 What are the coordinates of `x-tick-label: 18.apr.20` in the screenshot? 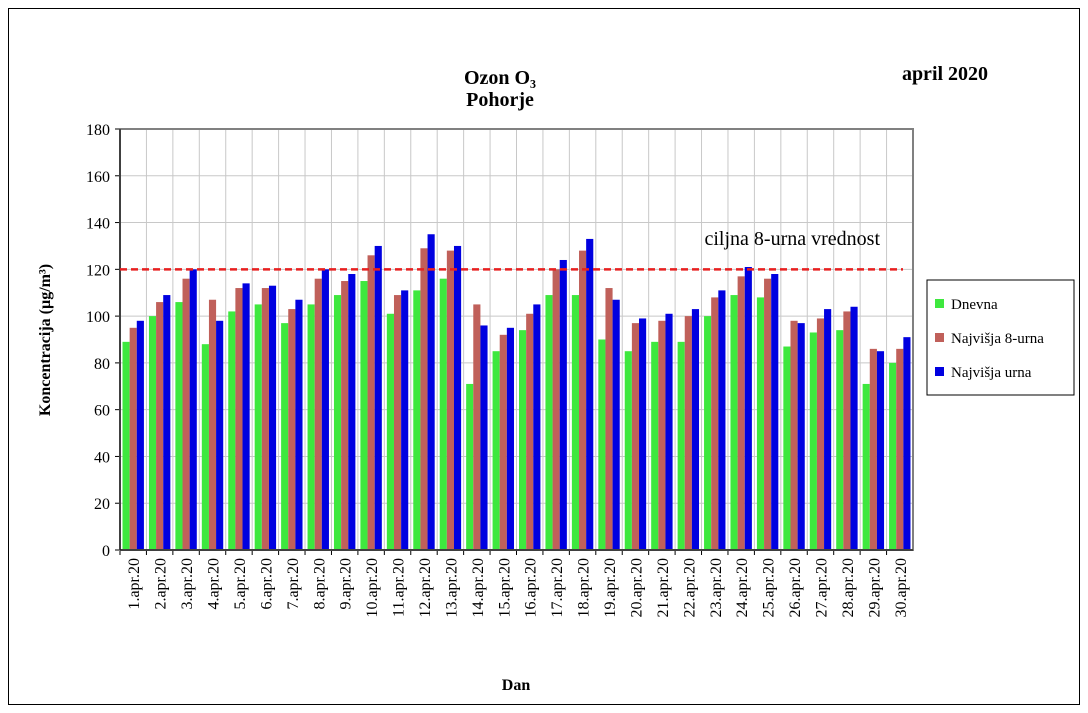 It's located at (584, 588).